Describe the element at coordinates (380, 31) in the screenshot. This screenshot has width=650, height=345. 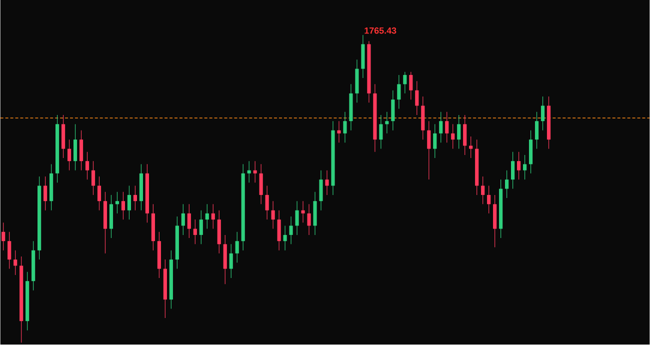
I see `text: 1765.43` at that location.